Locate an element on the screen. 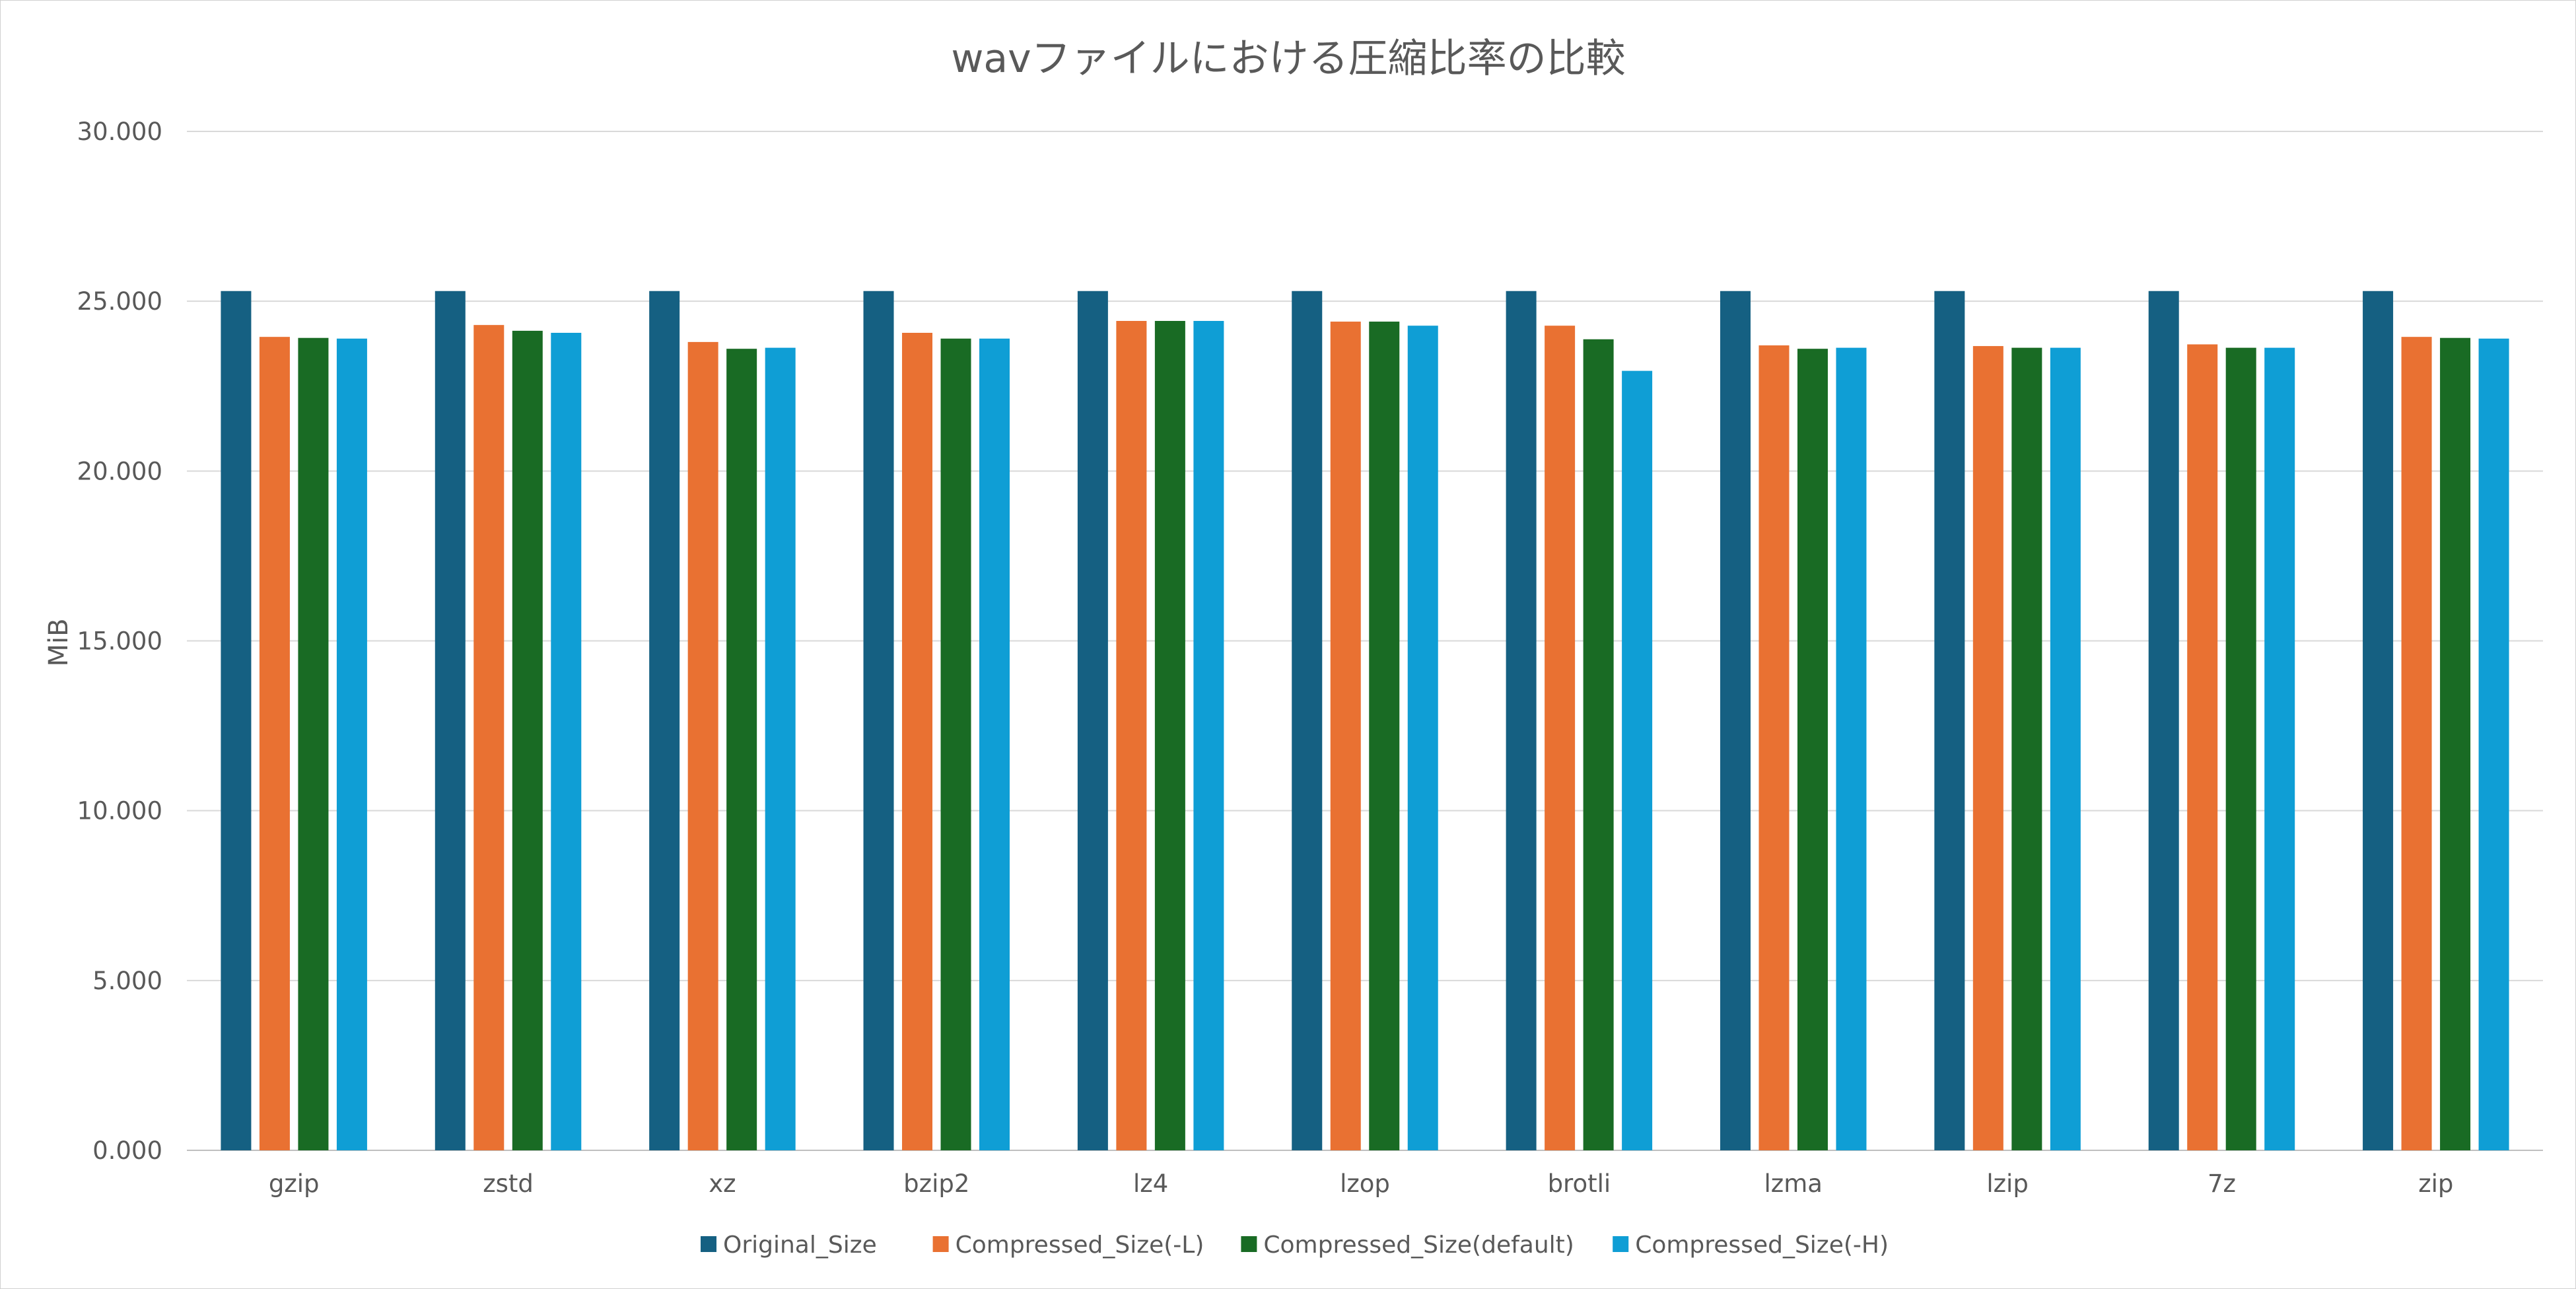 Image resolution: width=2576 pixels, height=1289 pixels. legend-label: Original_Size is located at coordinates (800, 1245).